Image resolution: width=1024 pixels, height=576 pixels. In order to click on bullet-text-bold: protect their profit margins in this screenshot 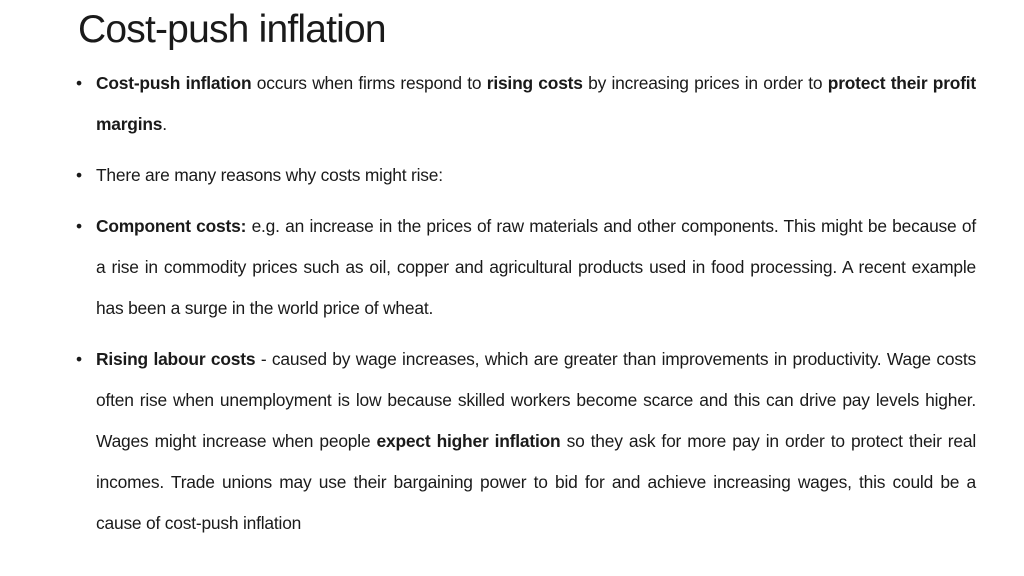, I will do `click(536, 103)`.